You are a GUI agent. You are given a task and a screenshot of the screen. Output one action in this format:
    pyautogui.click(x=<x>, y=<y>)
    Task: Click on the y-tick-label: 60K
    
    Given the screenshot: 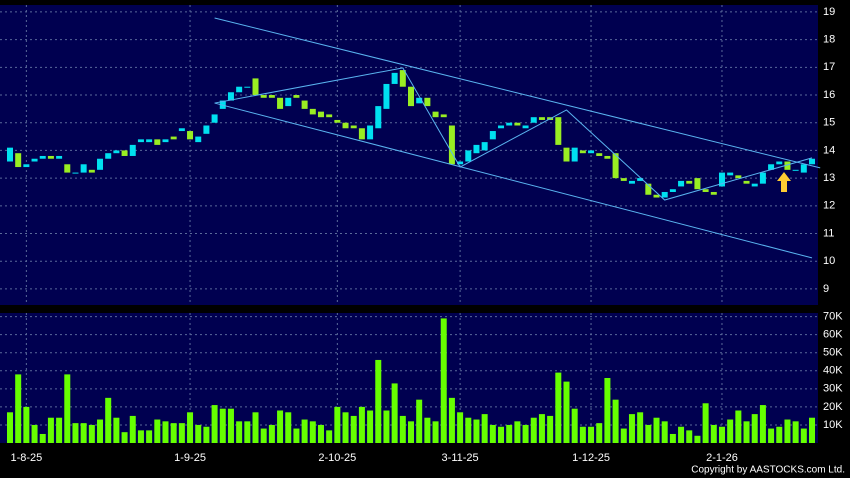 What is the action you would take?
    pyautogui.click(x=833, y=335)
    